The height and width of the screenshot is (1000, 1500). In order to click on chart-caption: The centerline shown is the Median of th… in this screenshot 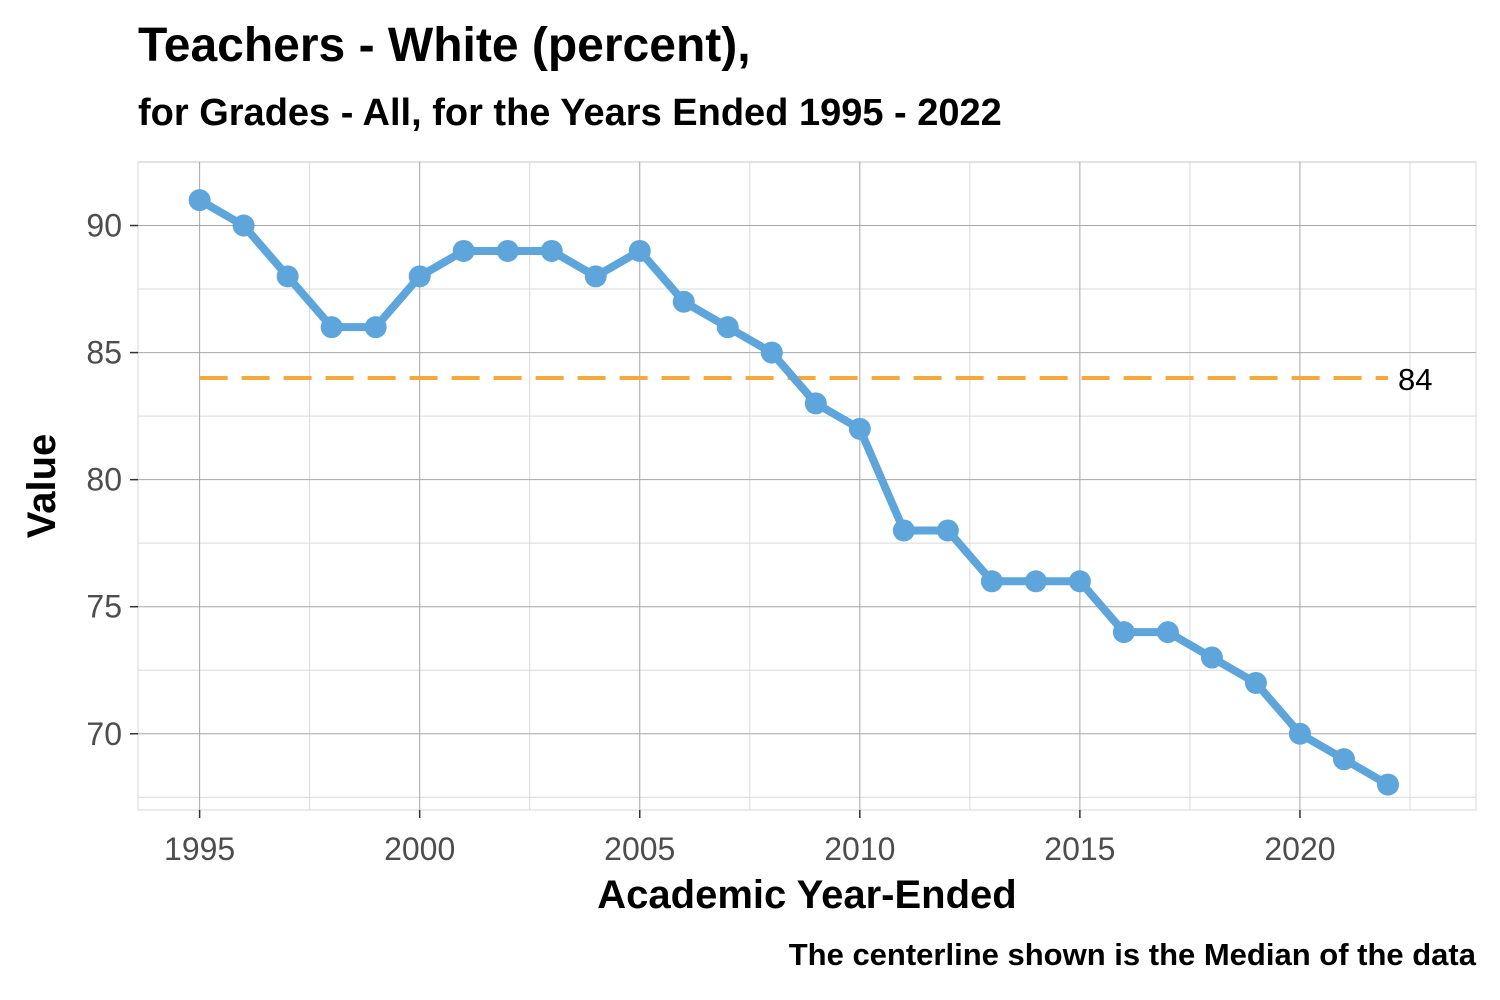, I will do `click(1132, 954)`.